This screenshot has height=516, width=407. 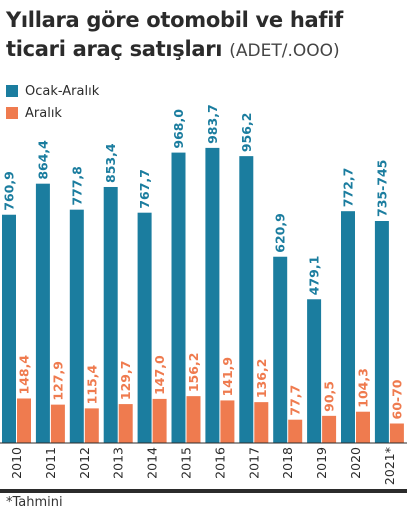 I want to click on data-label-aralik-0: 148,4, so click(x=24, y=375).